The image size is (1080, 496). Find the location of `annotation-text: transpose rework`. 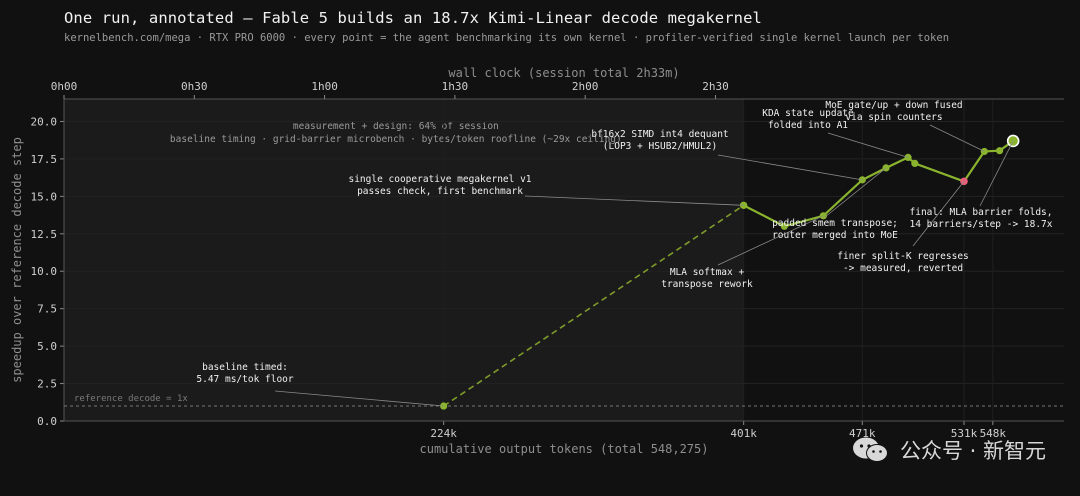

annotation-text: transpose rework is located at coordinates (707, 284).